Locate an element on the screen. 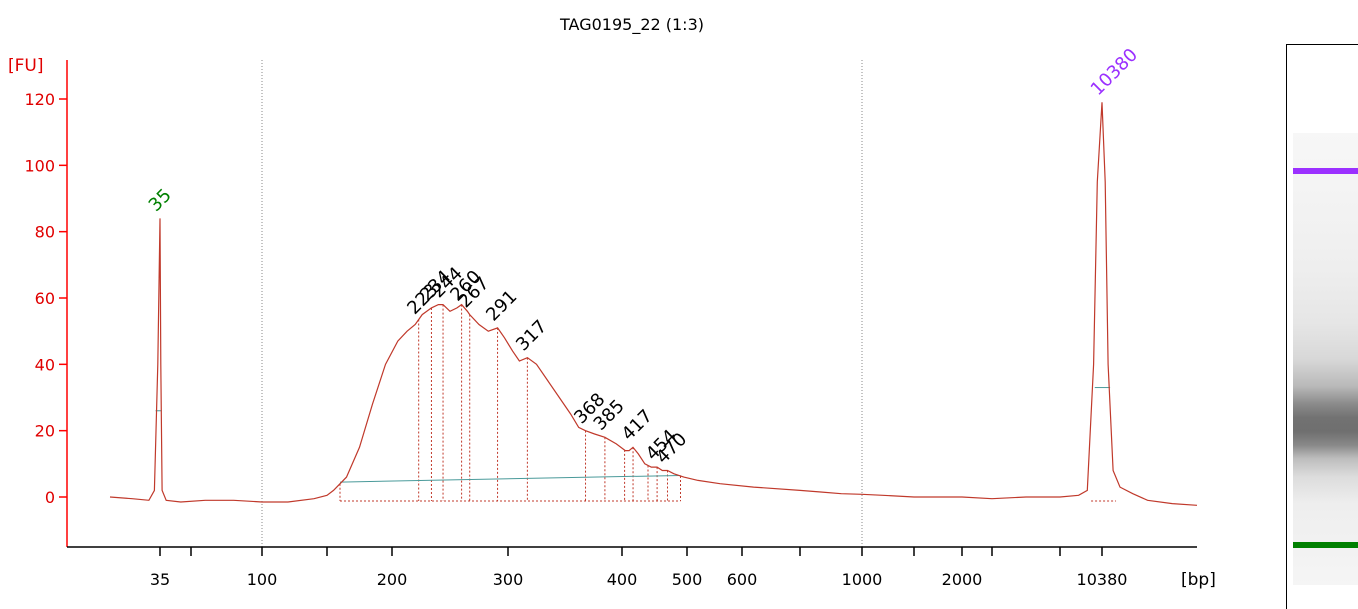 This screenshot has height=609, width=1358. x-tick-label: 600 is located at coordinates (742, 579).